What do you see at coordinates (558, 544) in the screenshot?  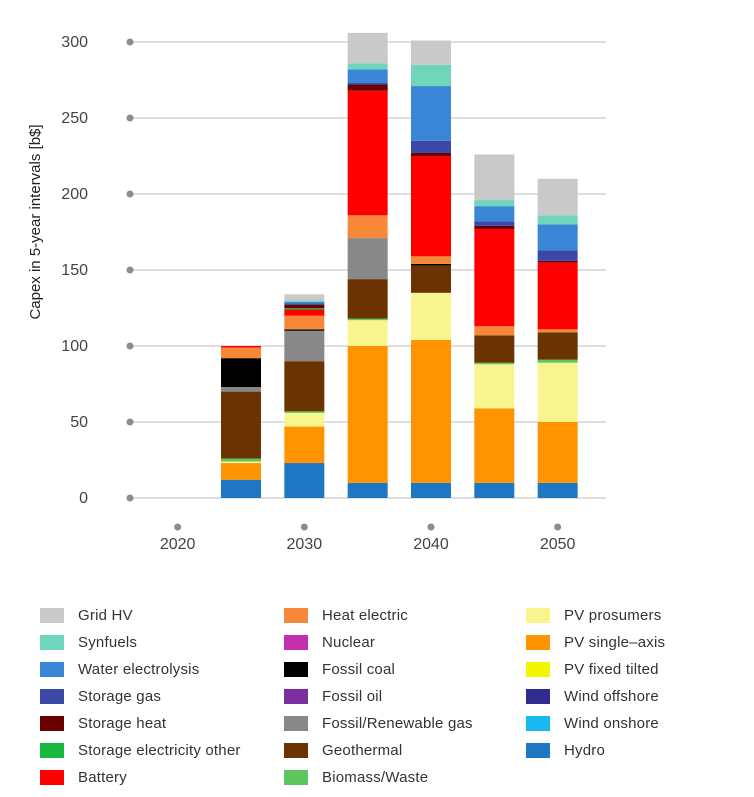 I see `x-tick-label: 2050` at bounding box center [558, 544].